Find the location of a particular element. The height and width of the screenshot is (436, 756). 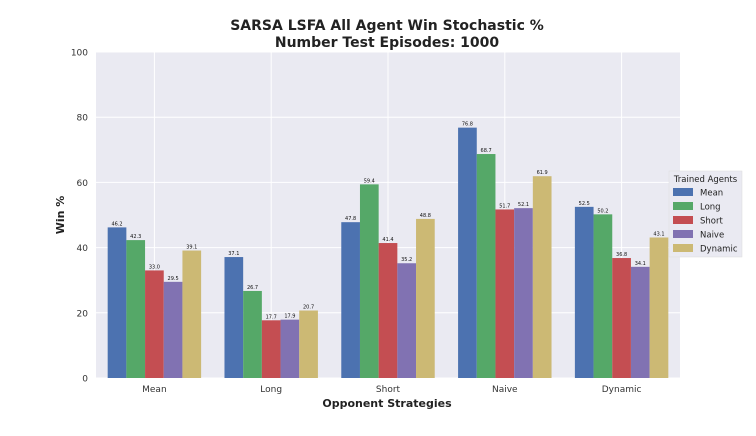

data-label: 17.7 is located at coordinates (271, 317).